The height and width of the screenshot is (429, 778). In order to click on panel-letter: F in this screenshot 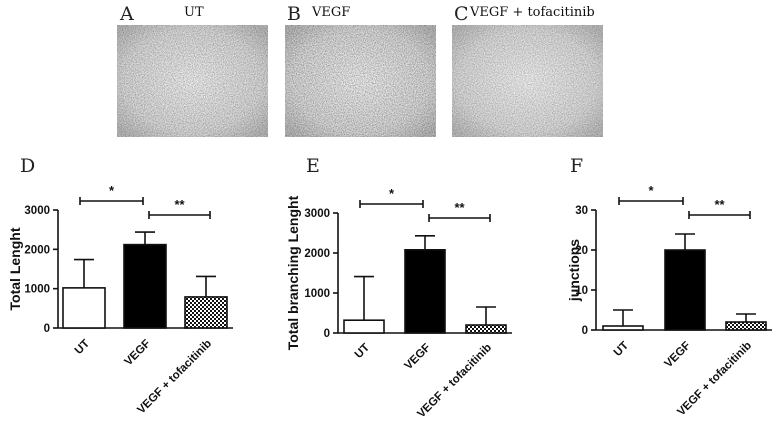, I will do `click(576, 166)`.